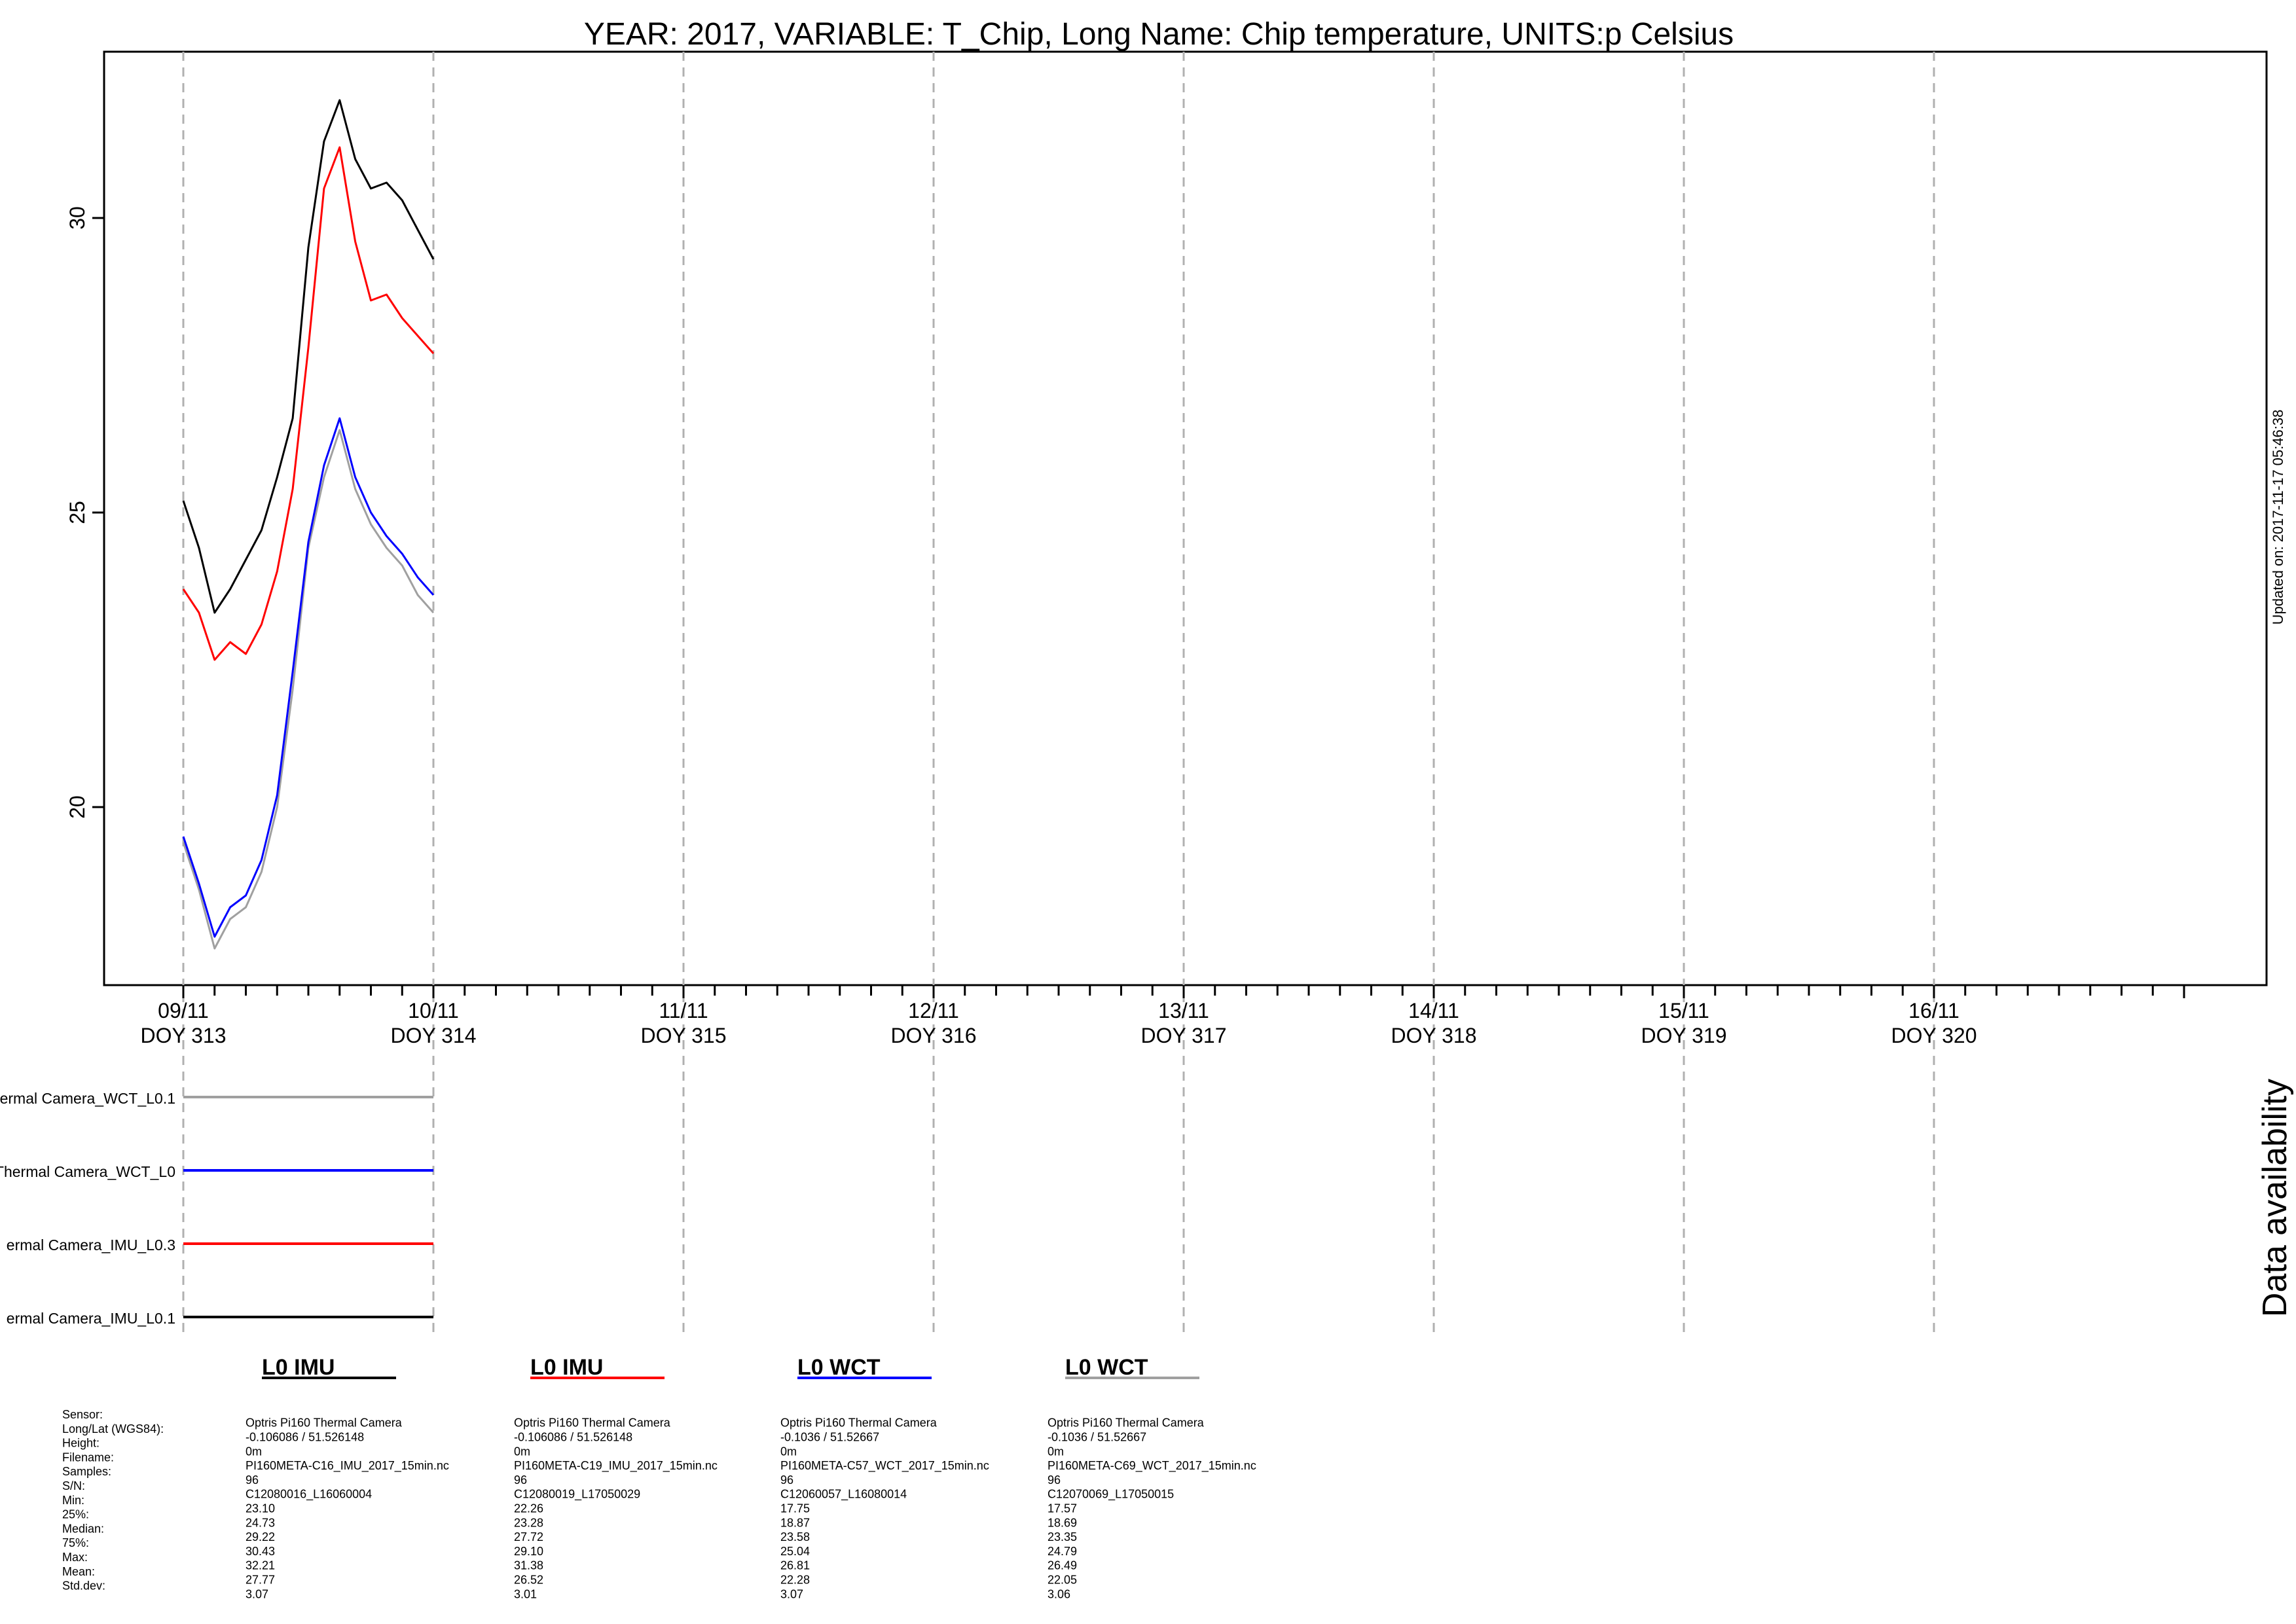 This screenshot has height=1624, width=2296. What do you see at coordinates (1059, 1593) in the screenshot?
I see `stats-value: 3.06` at bounding box center [1059, 1593].